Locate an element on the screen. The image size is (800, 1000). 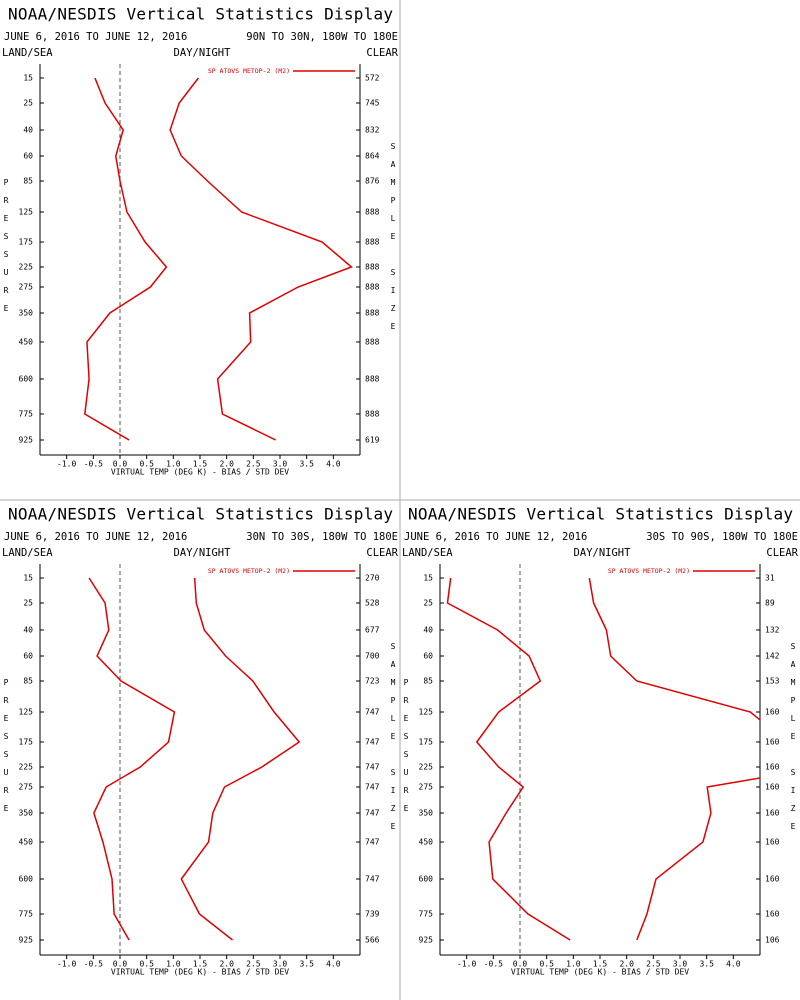
sample-size: 89 is located at coordinates (770, 603).